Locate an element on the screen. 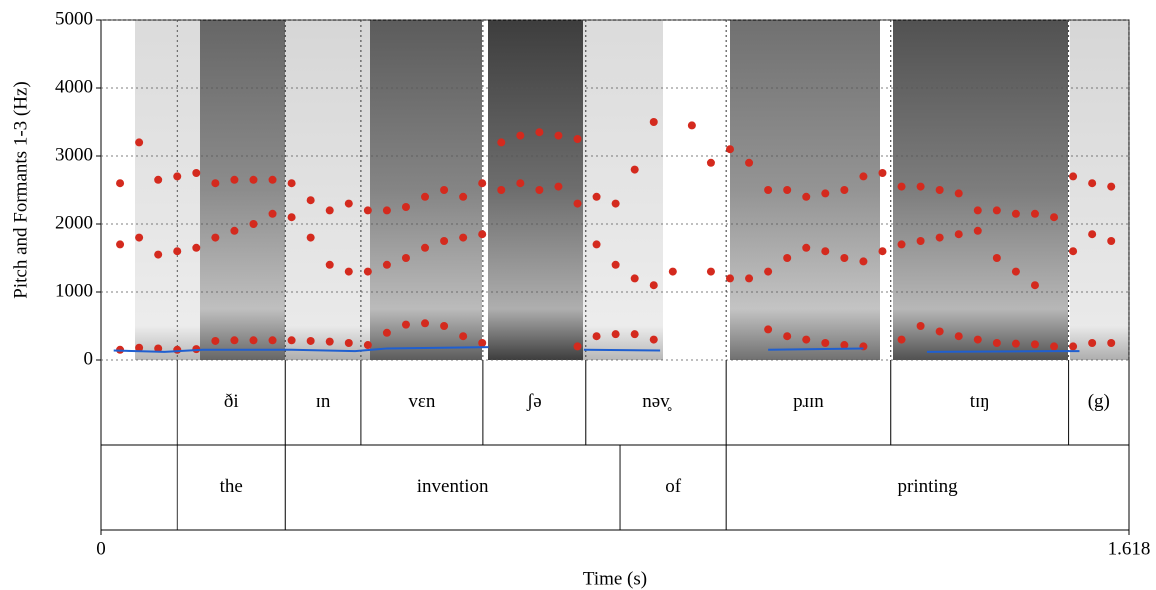 Image resolution: width=1156 pixels, height=590 pixels. x-axis-label: Time (s) is located at coordinates (615, 578).